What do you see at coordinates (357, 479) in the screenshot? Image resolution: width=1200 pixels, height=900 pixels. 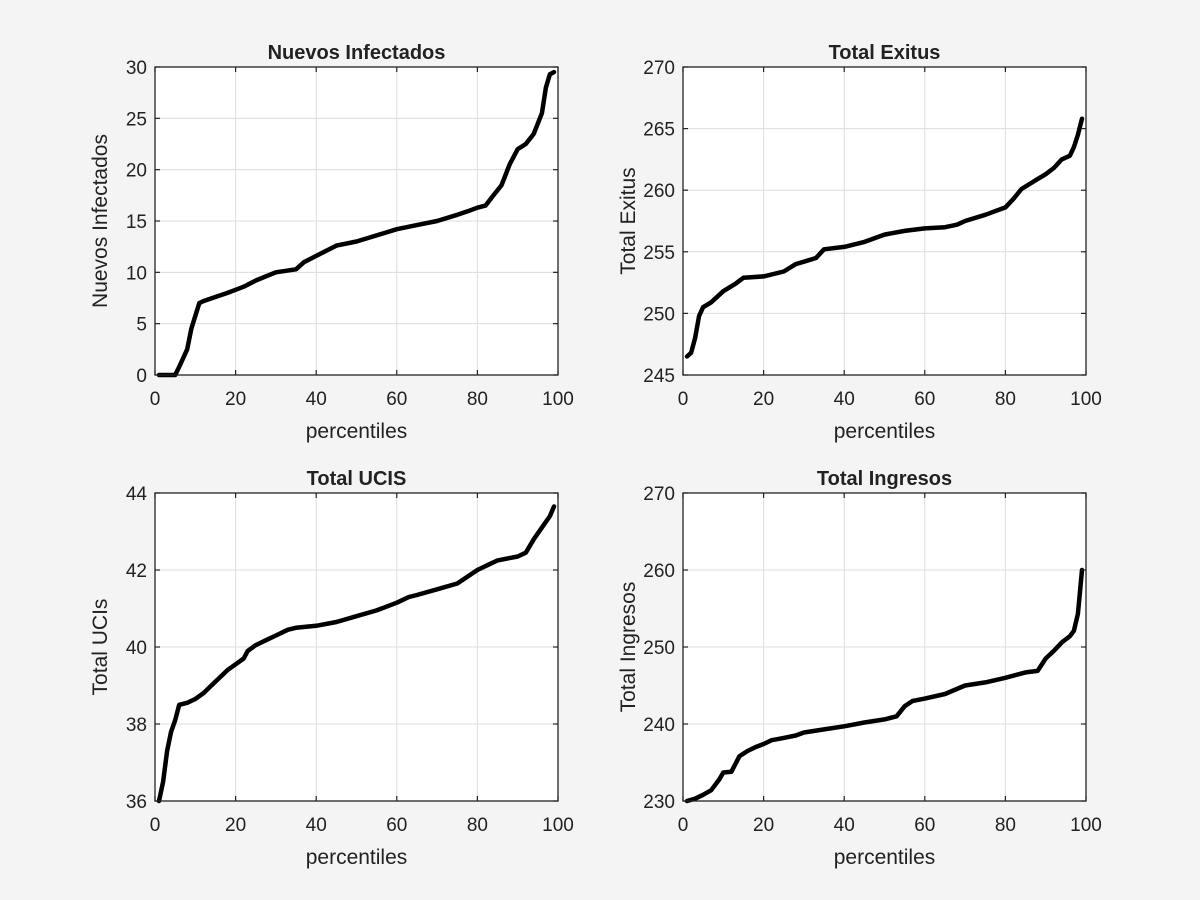 I see `chart-title: Total UCIS` at bounding box center [357, 479].